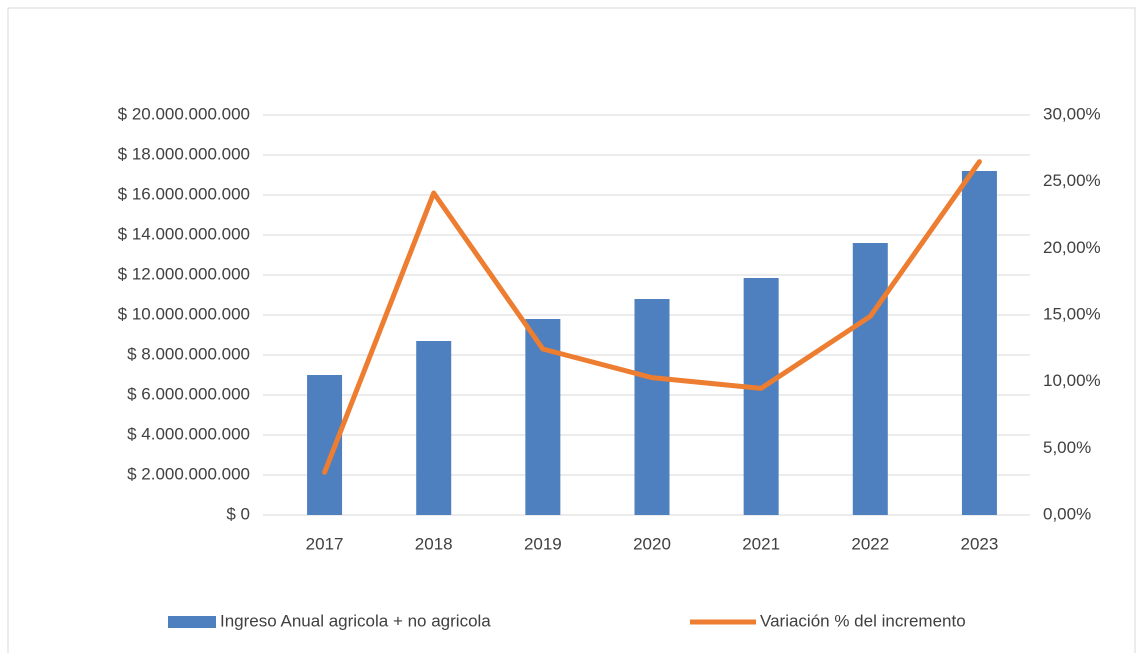 The width and height of the screenshot is (1143, 658). Describe the element at coordinates (188, 393) in the screenshot. I see `y-tick-label: $ 6.000.000.000` at that location.